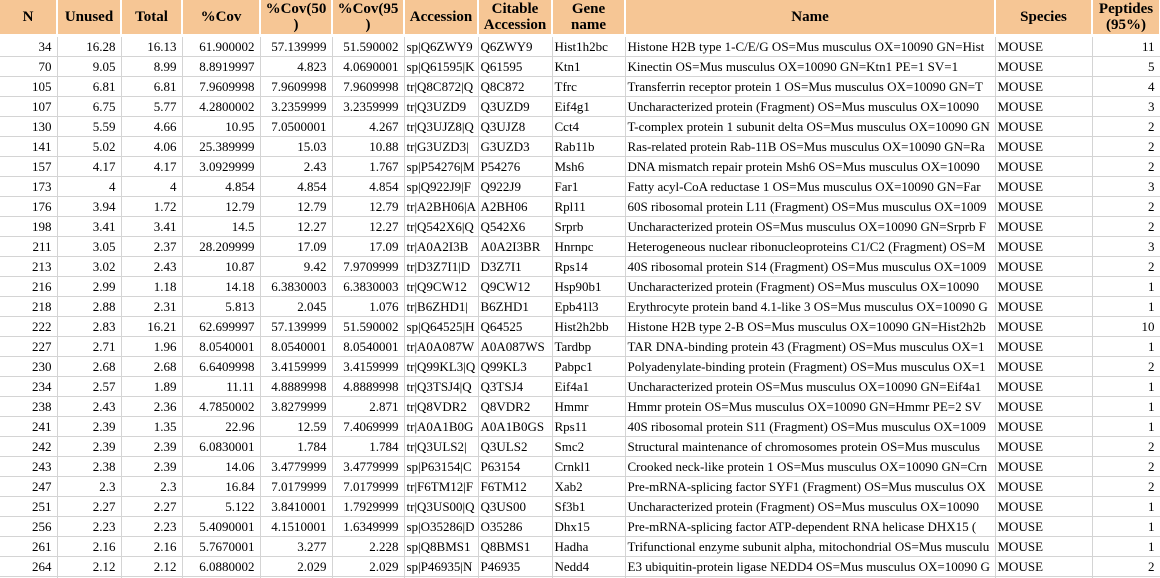  Describe the element at coordinates (89, 386) in the screenshot. I see `cell-unused: 2.57` at that location.